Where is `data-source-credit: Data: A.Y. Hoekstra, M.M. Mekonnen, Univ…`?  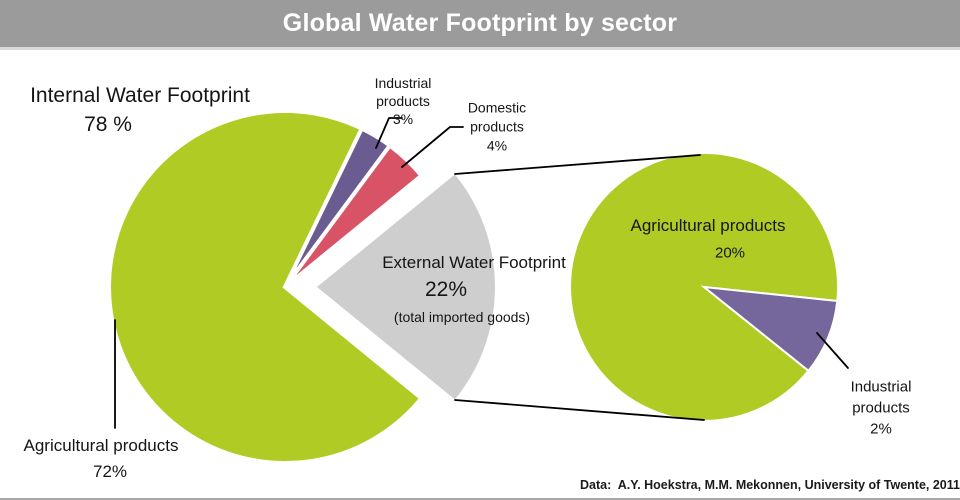
data-source-credit: Data: A.Y. Hoekstra, M.M. Mekonnen, Univ… is located at coordinates (770, 485).